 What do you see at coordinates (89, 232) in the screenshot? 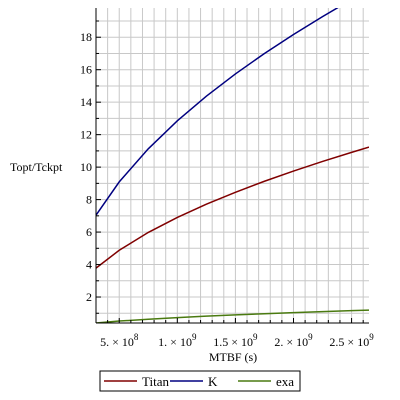
I see `y-tick-label: 6` at bounding box center [89, 232].